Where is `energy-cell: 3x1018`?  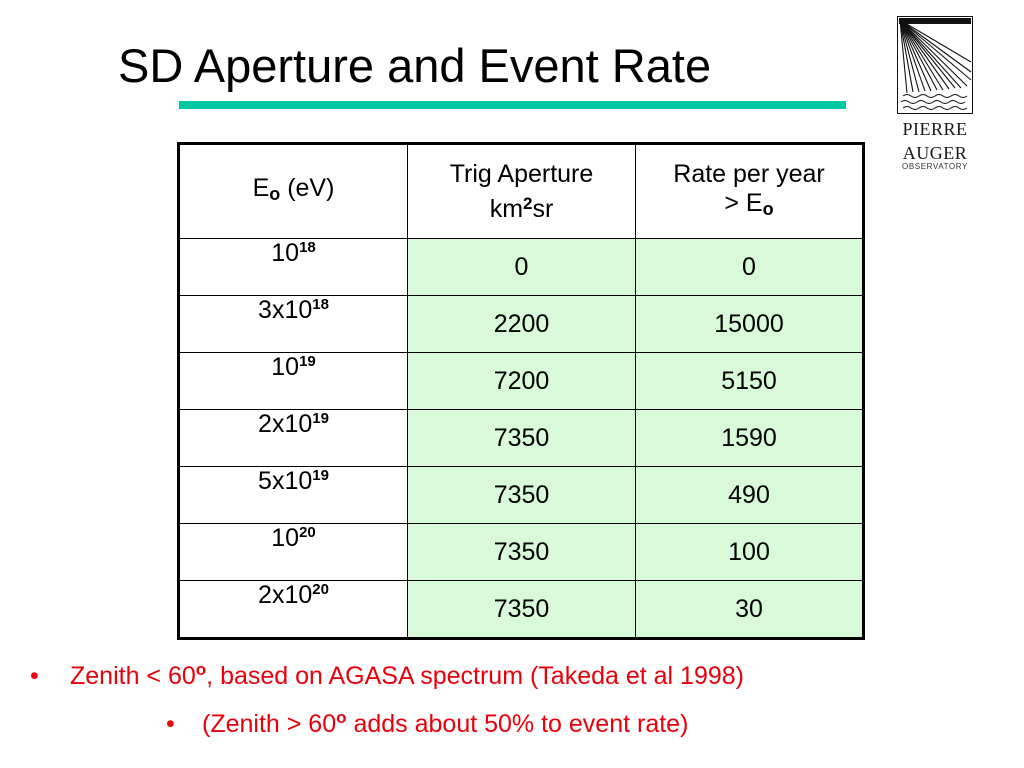 energy-cell: 3x1018 is located at coordinates (293, 324).